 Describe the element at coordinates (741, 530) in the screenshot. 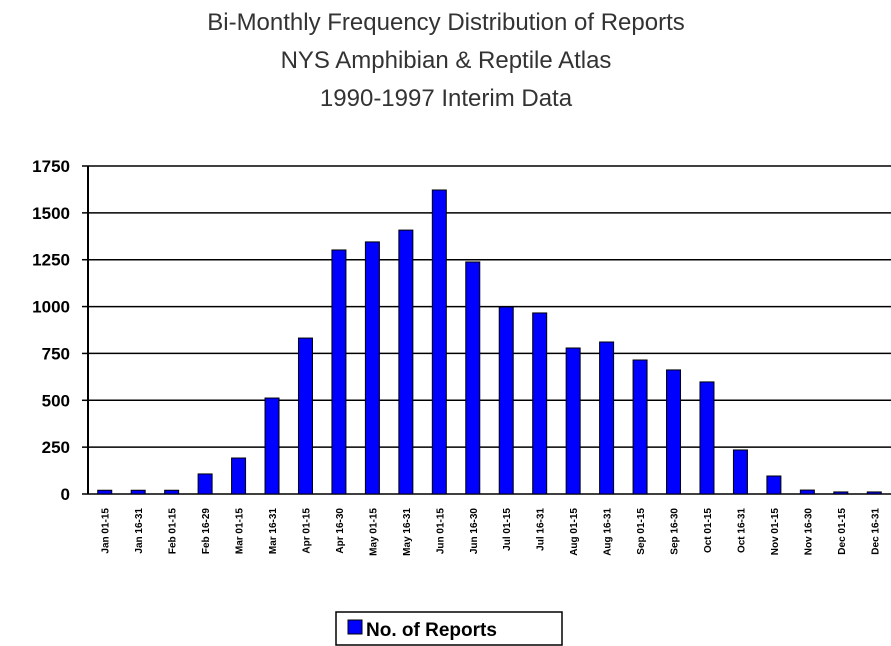

I see `x-tick-label: Oct 16-31` at that location.